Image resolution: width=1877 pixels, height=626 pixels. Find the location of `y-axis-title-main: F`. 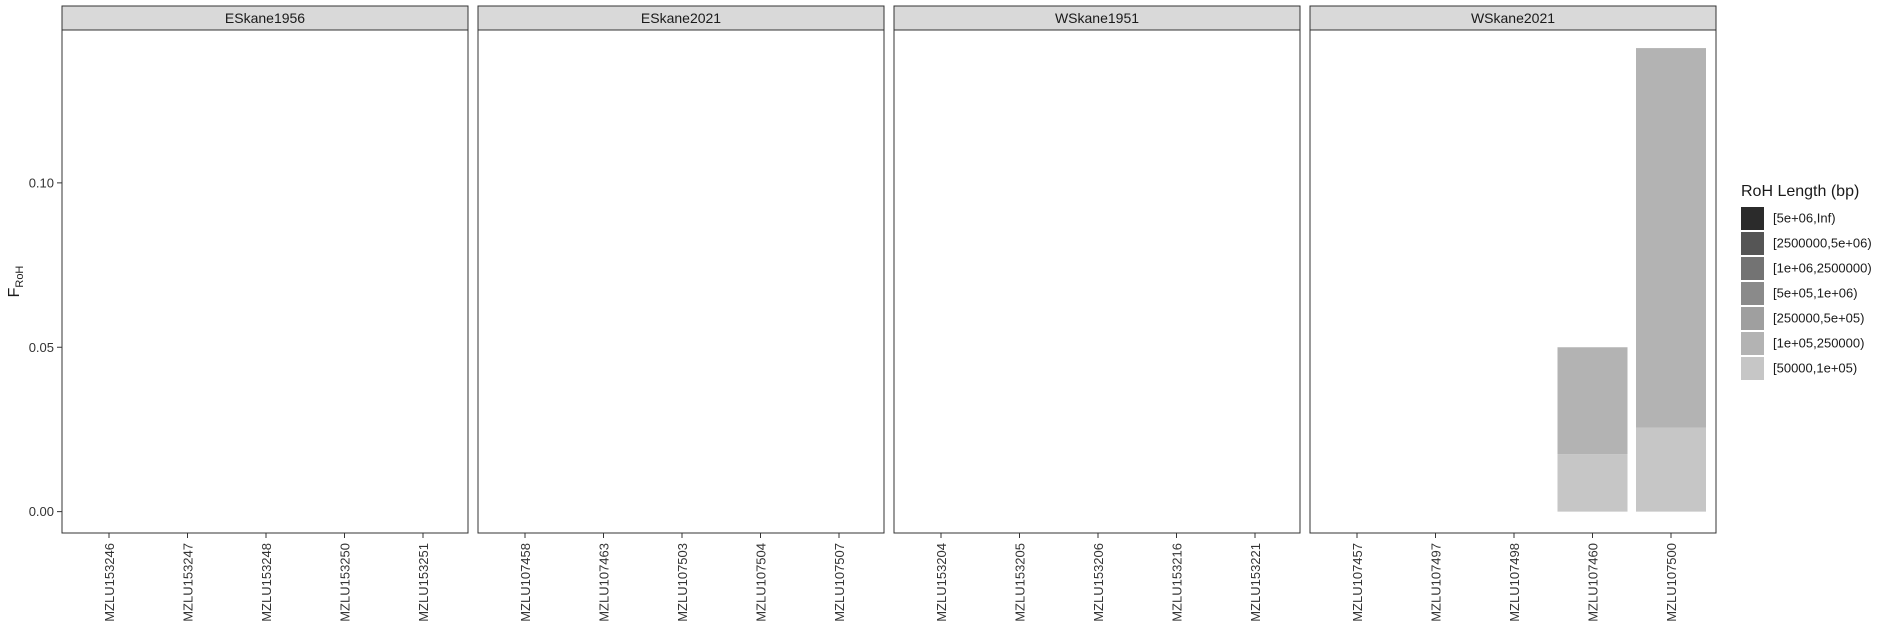

y-axis-title-main: F is located at coordinates (14, 292).